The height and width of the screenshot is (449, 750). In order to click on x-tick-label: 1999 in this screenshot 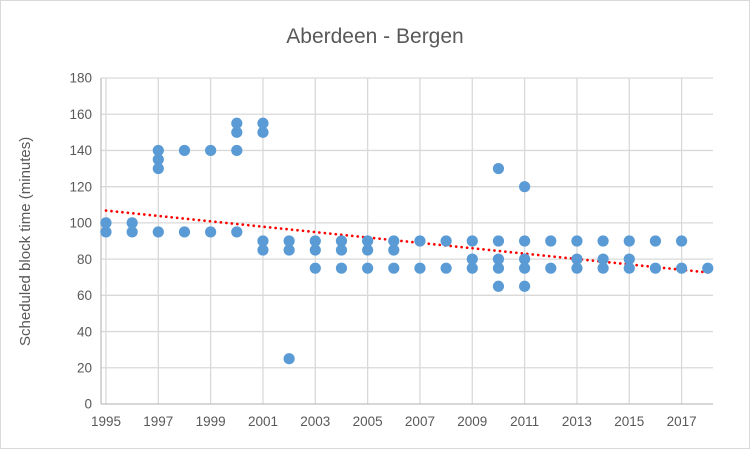, I will do `click(211, 421)`.